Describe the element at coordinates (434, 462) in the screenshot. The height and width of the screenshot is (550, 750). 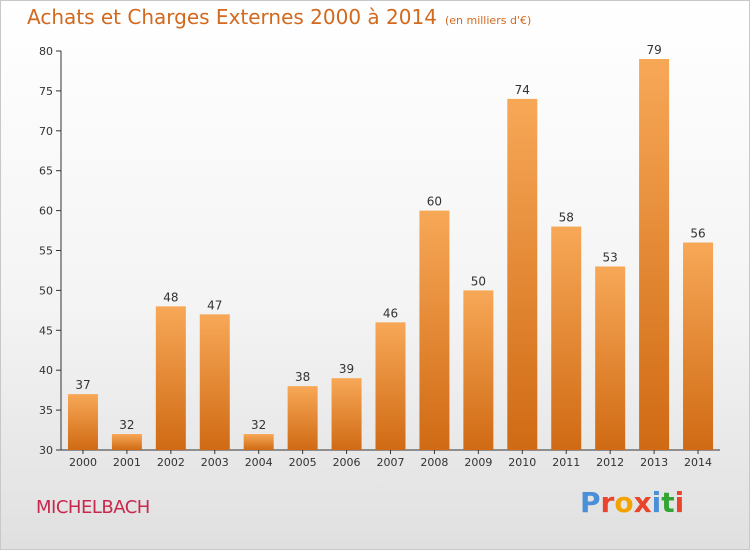
I see `x-tick-label: 2008` at that location.